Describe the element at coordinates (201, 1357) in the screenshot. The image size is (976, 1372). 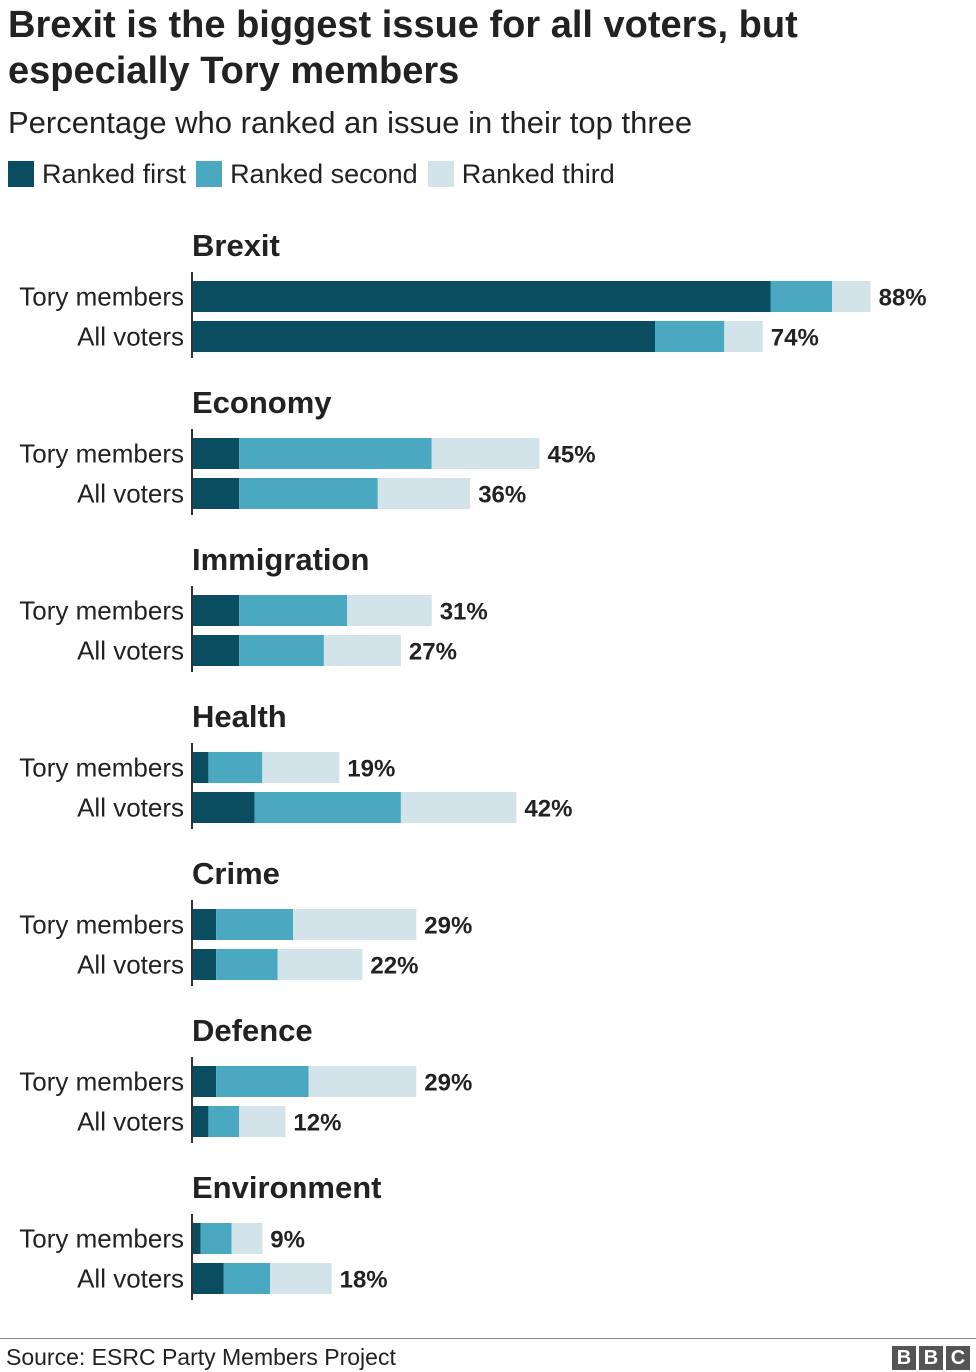
I see `source-note: Source: ESRC Party Members Project` at that location.